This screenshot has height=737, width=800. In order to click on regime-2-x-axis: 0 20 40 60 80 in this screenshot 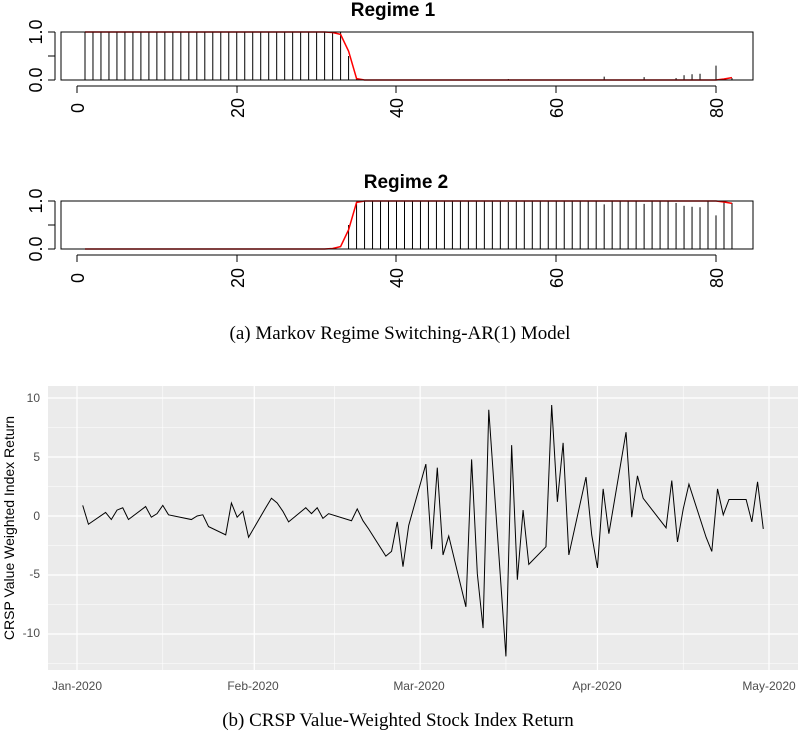, I will do `click(397, 271)`.